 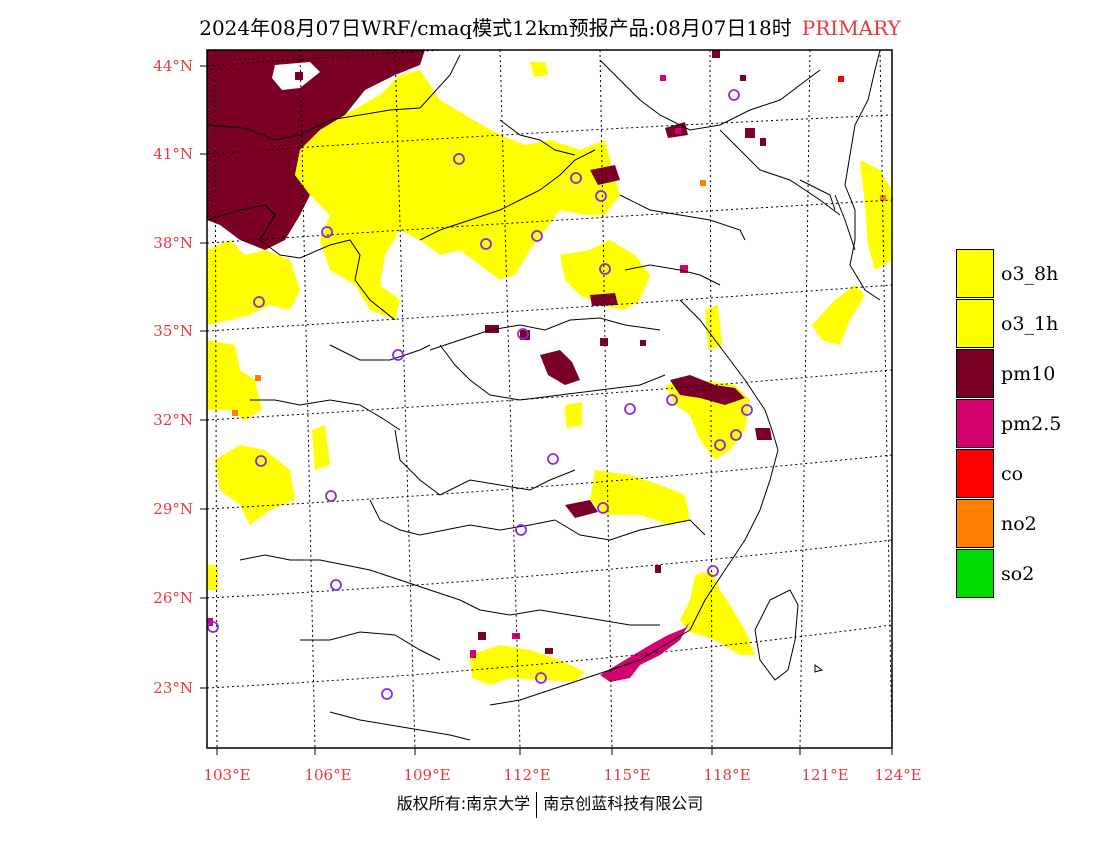 What do you see at coordinates (605, 175) in the screenshot?
I see `pm10-region-c6` at bounding box center [605, 175].